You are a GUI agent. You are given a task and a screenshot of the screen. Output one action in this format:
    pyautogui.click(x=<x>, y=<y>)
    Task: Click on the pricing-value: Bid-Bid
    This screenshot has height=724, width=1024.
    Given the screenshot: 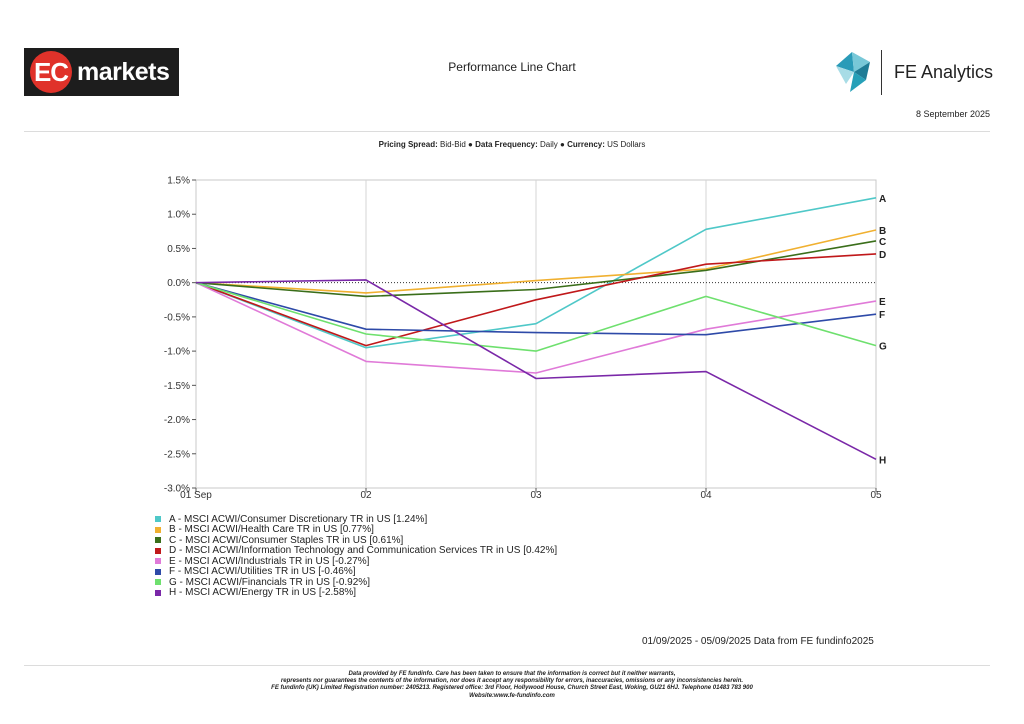 What is the action you would take?
    pyautogui.click(x=452, y=144)
    